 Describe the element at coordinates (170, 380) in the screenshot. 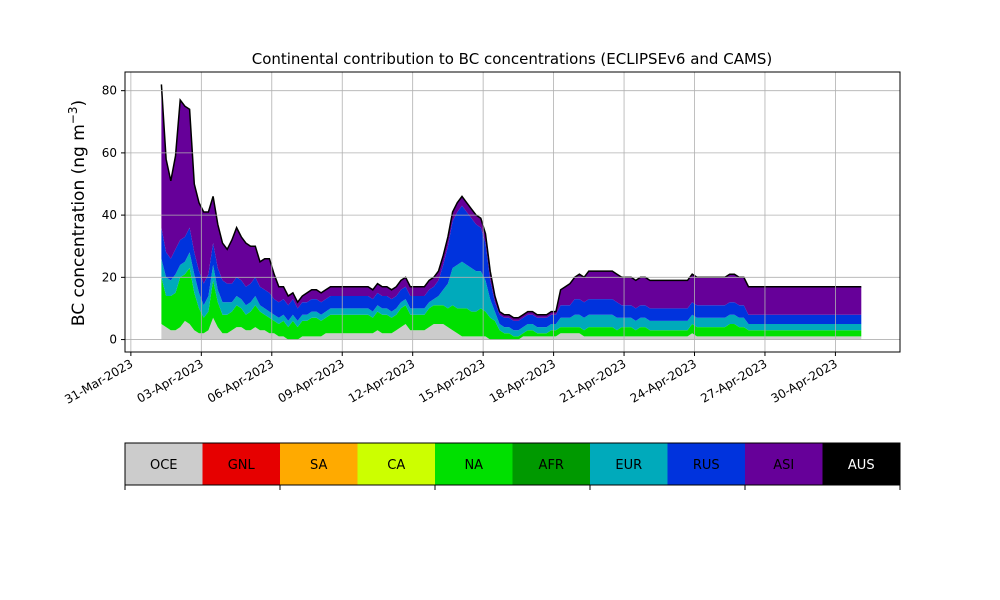

I see `x-tick-label: 03-Apr-2023` at that location.